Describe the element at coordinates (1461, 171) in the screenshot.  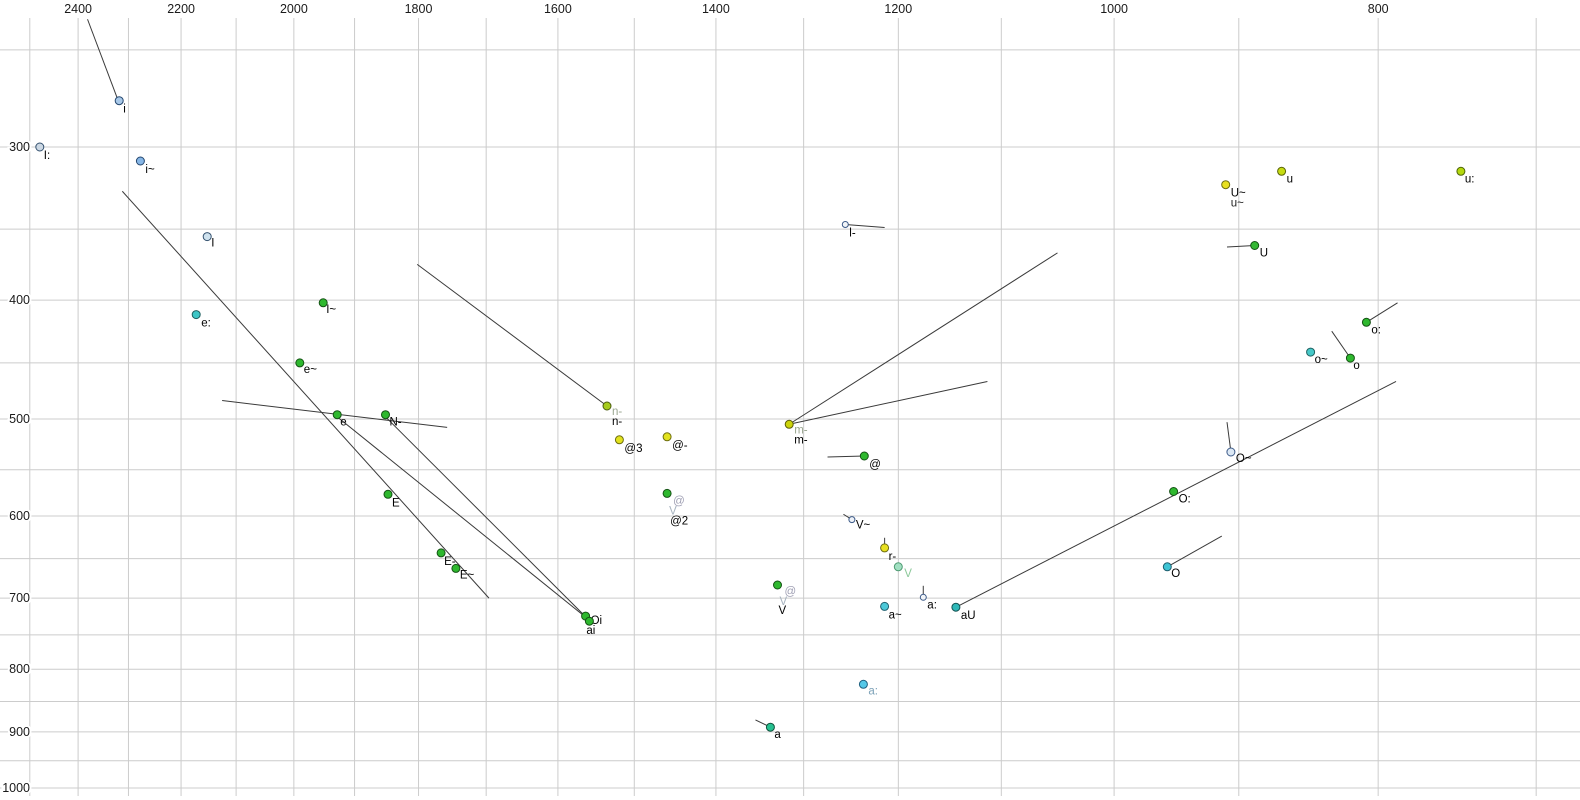
I see `data-point-u:` at that location.